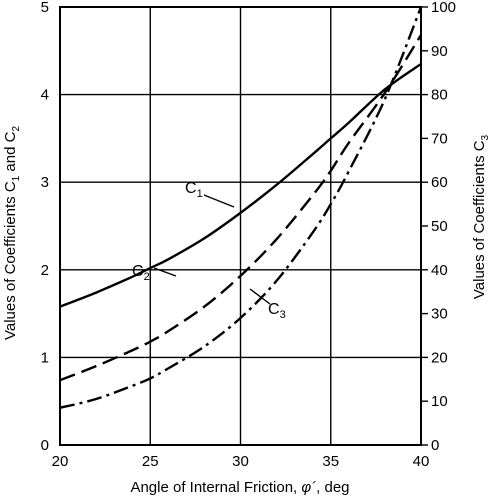 This screenshot has height=501, width=500. Describe the element at coordinates (10, 260) in the screenshot. I see `y-axis-left-label-main: Values of Coefficients C` at that location.